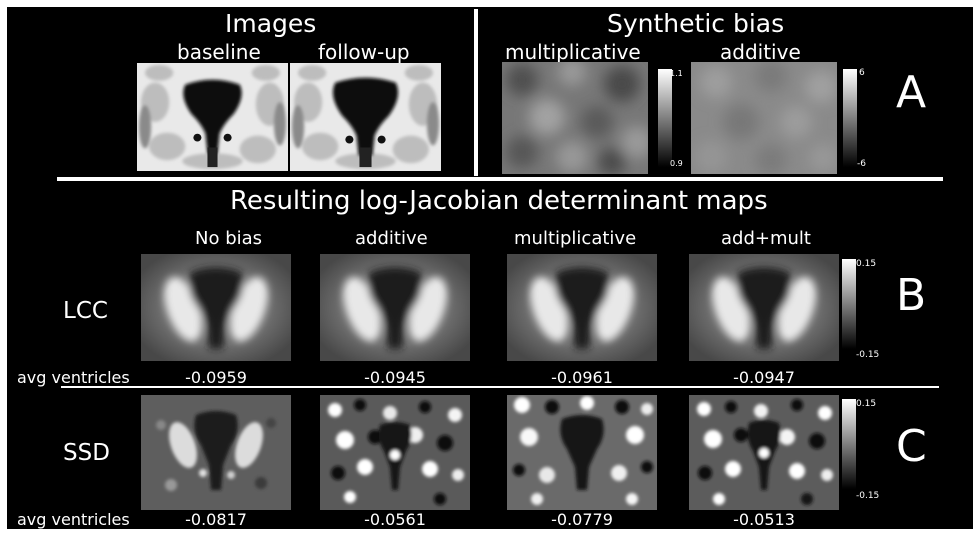 The width and height of the screenshot is (980, 533). Describe the element at coordinates (849, 304) in the screenshot. I see `lcc-colorbar` at that location.